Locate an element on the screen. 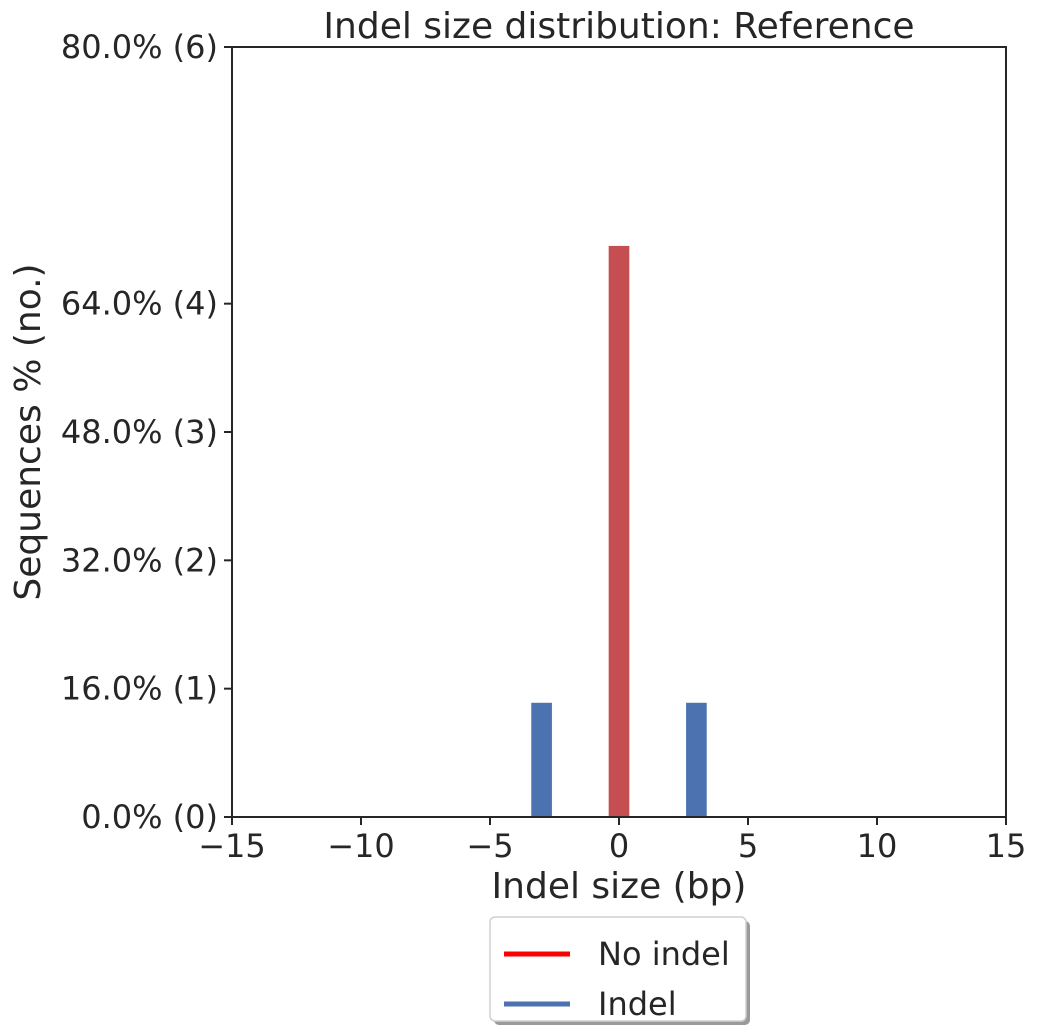  x-tick-label: 15 is located at coordinates (1006, 846).